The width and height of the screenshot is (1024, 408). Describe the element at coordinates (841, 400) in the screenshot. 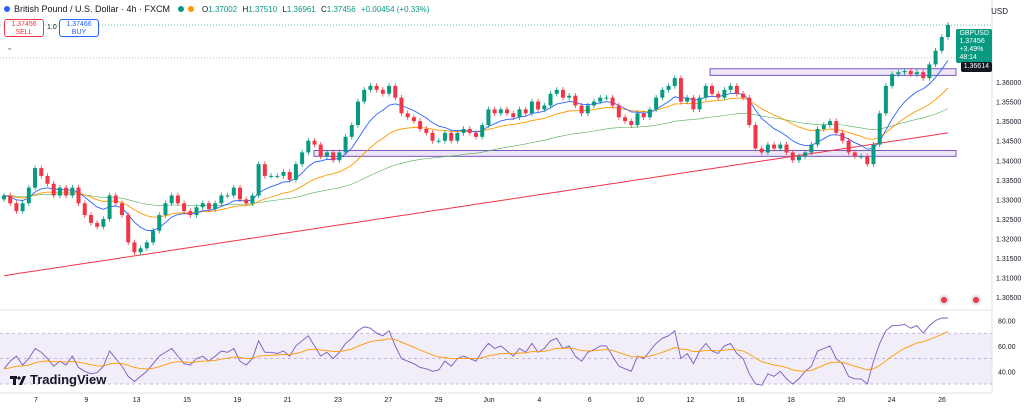

I see `time-tick-label: 20` at that location.